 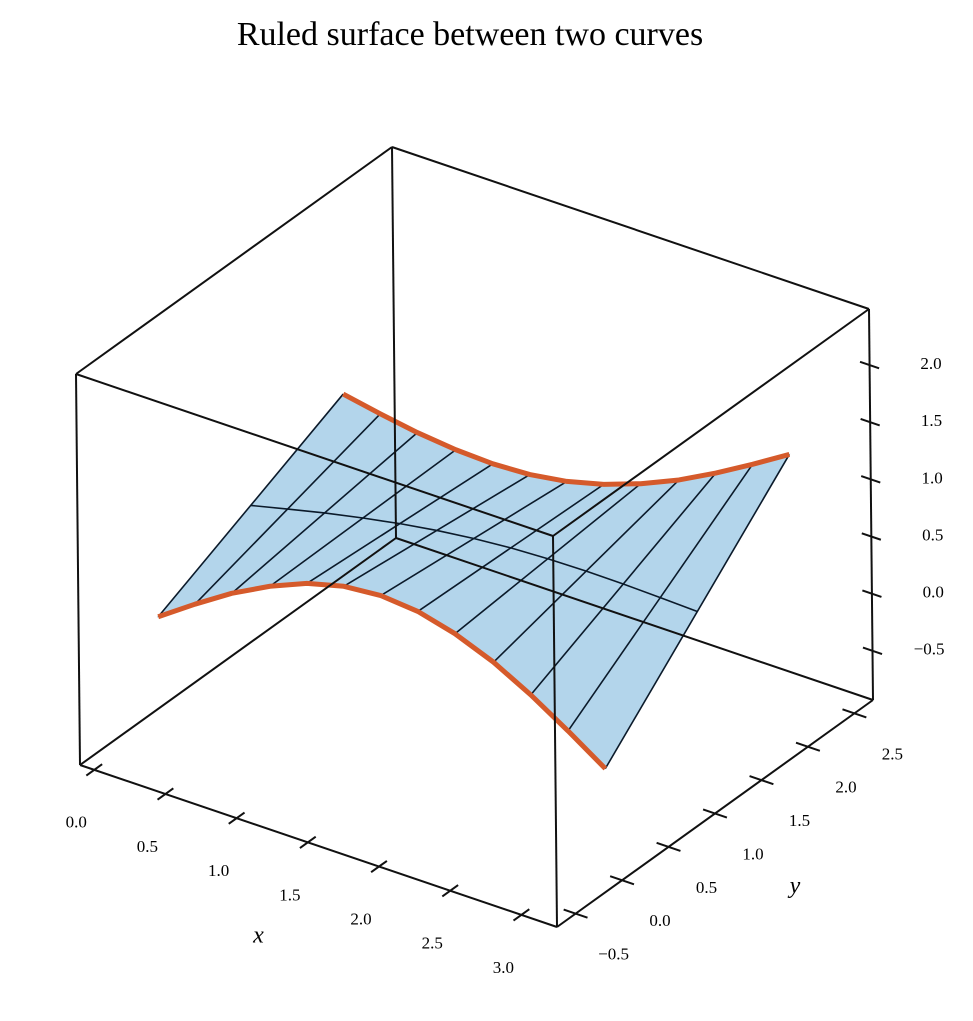 I want to click on y-tick-label: 2.5, so click(x=892, y=753).